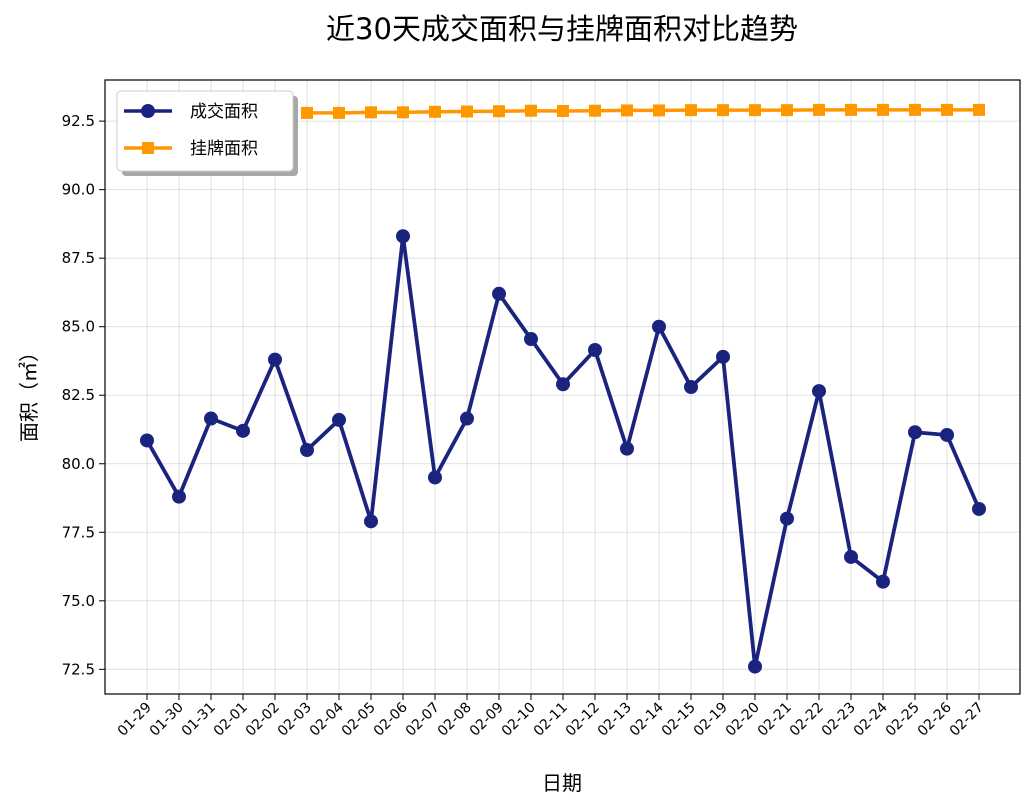 This screenshot has height=810, width=1035. Describe the element at coordinates (679, 720) in the screenshot. I see `x-tick-label: 02-15` at that location.